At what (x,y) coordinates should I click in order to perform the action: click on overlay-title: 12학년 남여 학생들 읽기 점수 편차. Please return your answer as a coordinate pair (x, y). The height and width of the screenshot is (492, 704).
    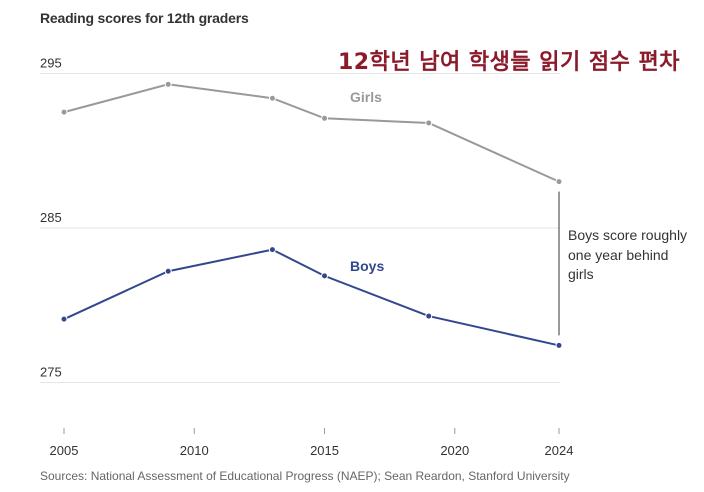
    Looking at the image, I should click on (509, 62).